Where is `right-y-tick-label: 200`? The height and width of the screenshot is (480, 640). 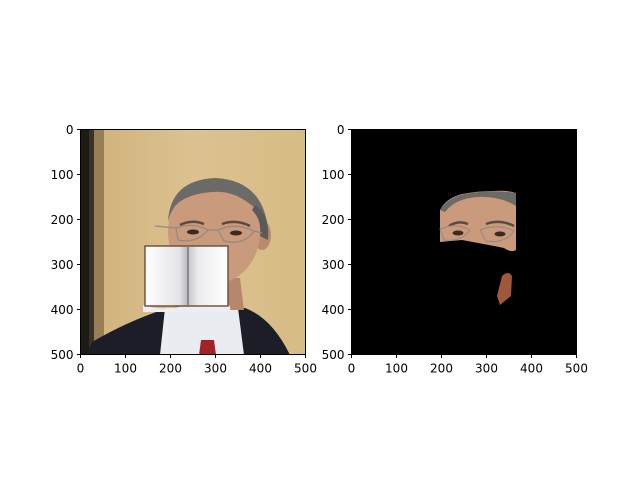
right-y-tick-label: 200 is located at coordinates (333, 220).